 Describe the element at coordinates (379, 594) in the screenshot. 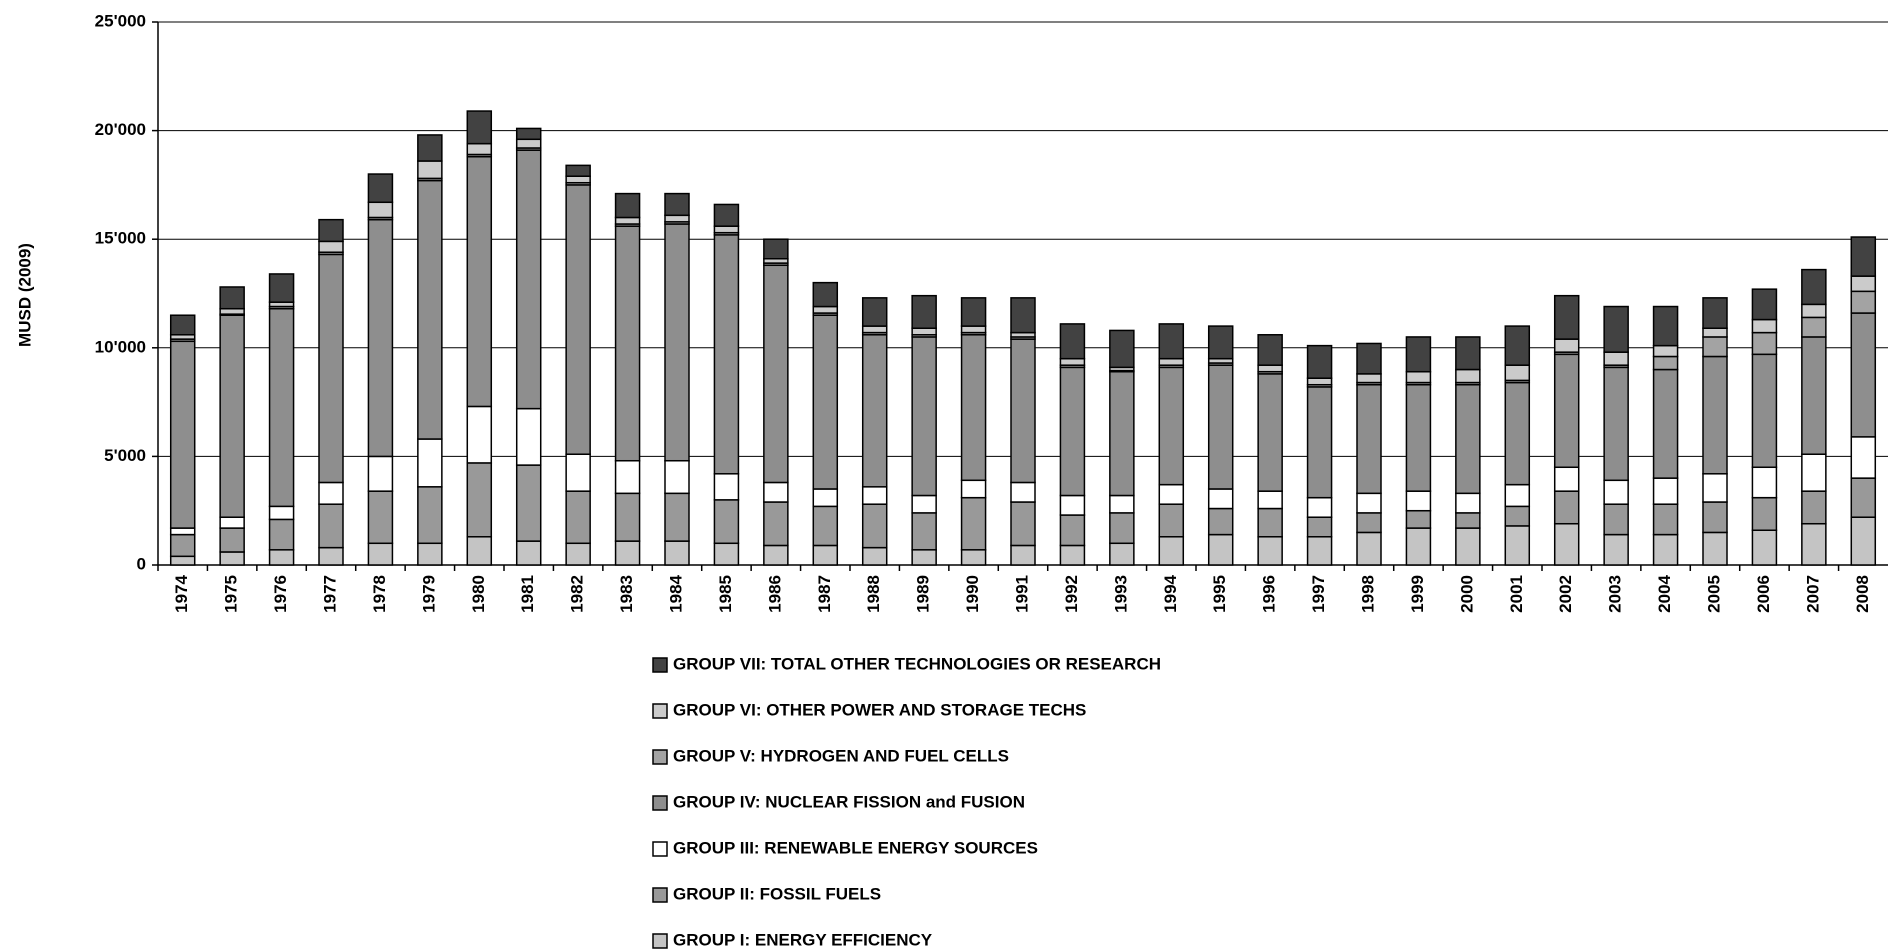

I see `x-tick-label: 1978` at that location.